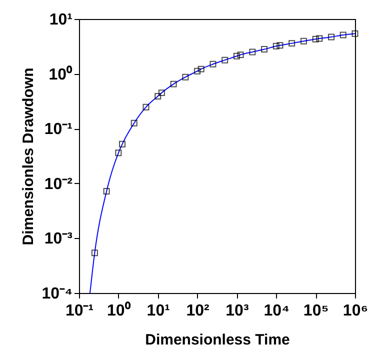 Image resolution: width=370 pixels, height=350 pixels. I want to click on y-tick-label: 10⁻³, so click(58, 239).